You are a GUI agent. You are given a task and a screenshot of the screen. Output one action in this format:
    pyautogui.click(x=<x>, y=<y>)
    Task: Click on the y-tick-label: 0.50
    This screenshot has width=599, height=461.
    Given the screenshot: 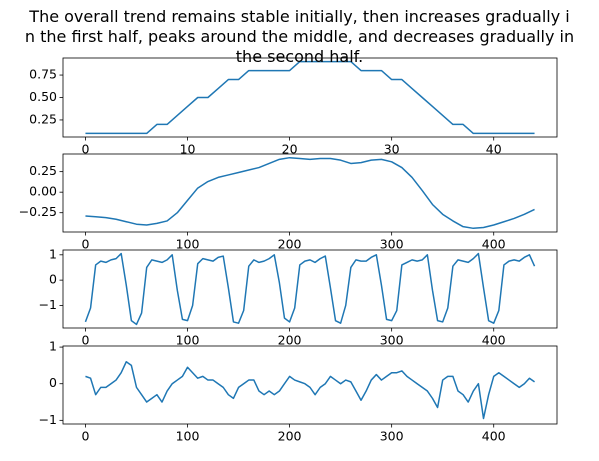 What is the action you would take?
    pyautogui.click(x=43, y=96)
    